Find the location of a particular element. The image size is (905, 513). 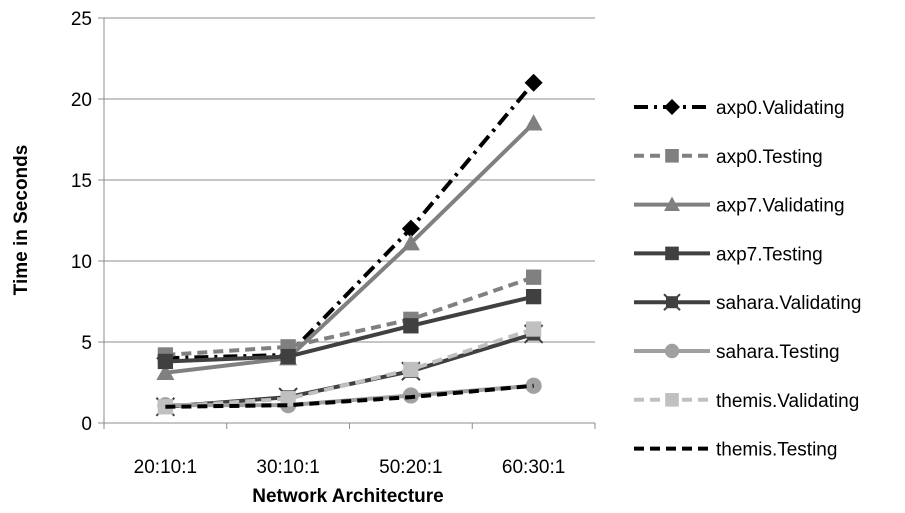

legend-item: axp7.Validating is located at coordinates (739, 206).